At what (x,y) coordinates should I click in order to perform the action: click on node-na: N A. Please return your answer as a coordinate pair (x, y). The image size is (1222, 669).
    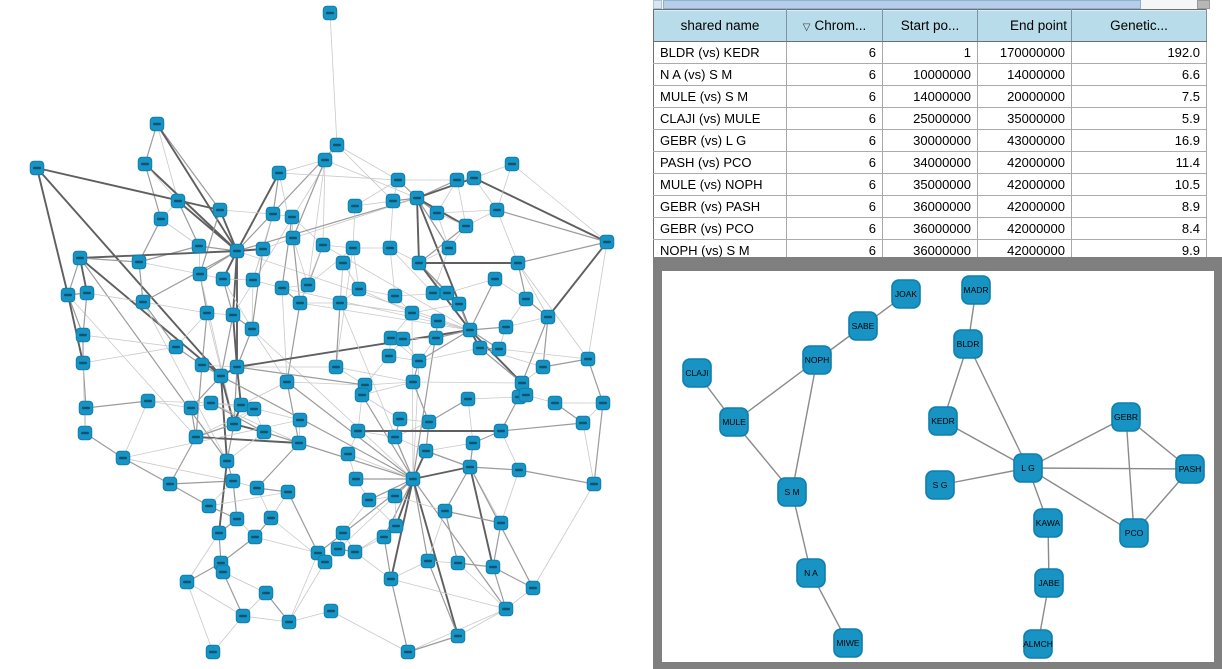
    Looking at the image, I should click on (811, 573).